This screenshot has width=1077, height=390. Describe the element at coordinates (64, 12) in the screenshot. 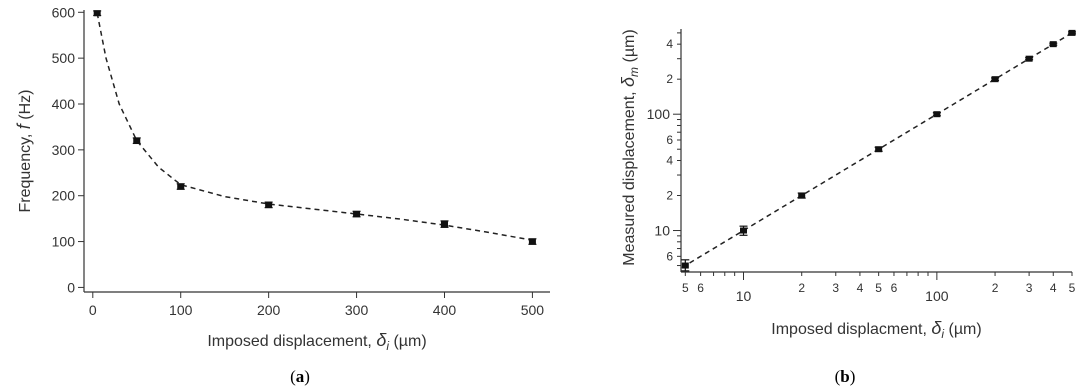

I see `y-tick-label: 600` at that location.